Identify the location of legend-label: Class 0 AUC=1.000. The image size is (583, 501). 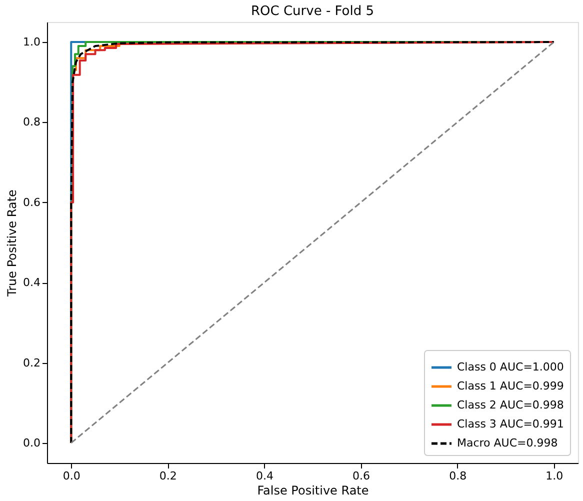
(510, 367).